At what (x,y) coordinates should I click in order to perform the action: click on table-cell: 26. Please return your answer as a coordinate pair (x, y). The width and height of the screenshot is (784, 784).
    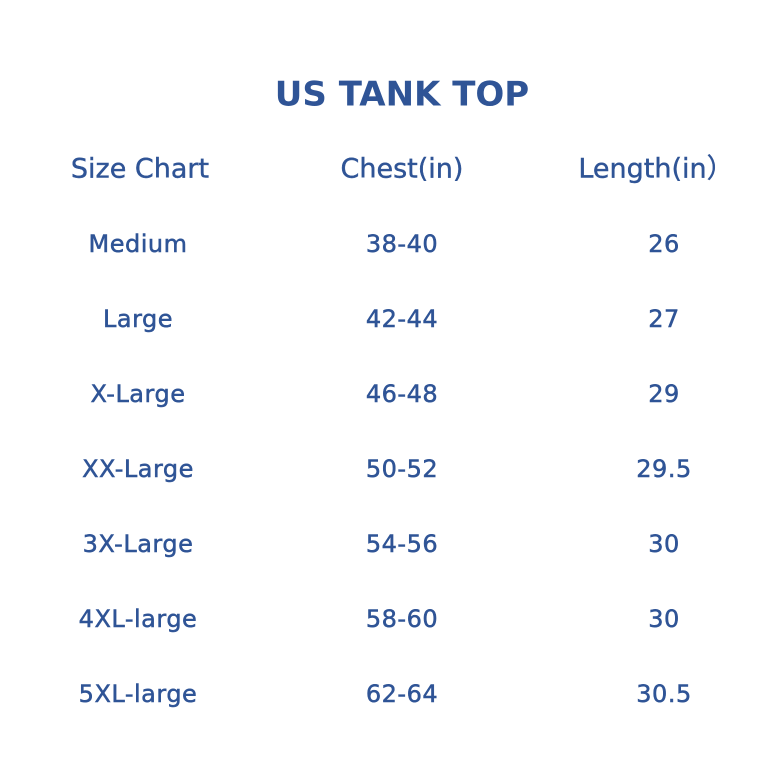
    Looking at the image, I should click on (664, 244).